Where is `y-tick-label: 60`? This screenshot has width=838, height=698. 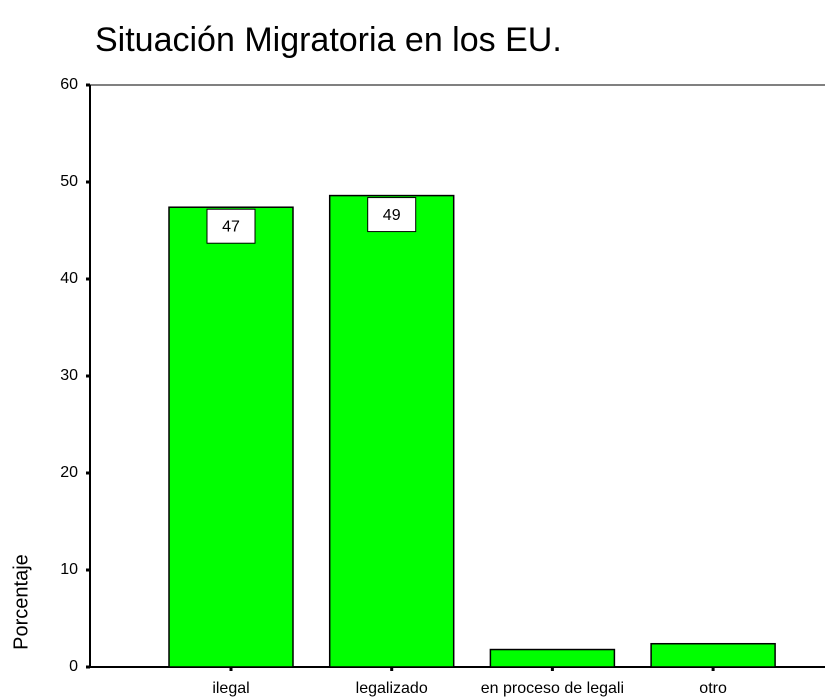
y-tick-label: 60 is located at coordinates (69, 84).